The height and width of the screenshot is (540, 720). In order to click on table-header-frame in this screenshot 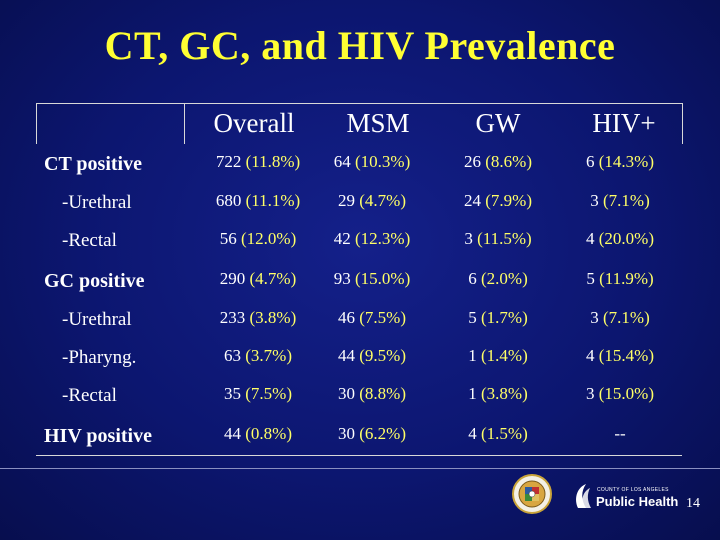, I will do `click(433, 123)`.